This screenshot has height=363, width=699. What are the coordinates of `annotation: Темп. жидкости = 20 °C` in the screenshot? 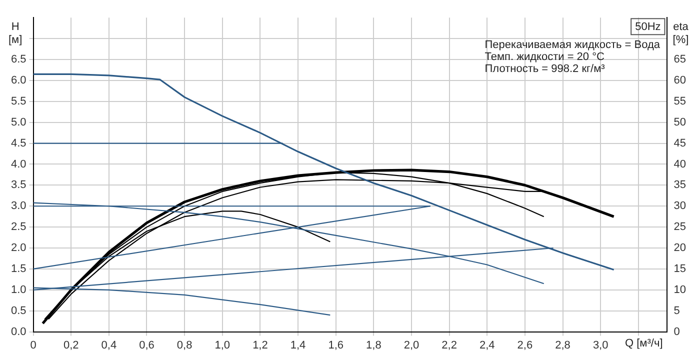 It's located at (544, 57).